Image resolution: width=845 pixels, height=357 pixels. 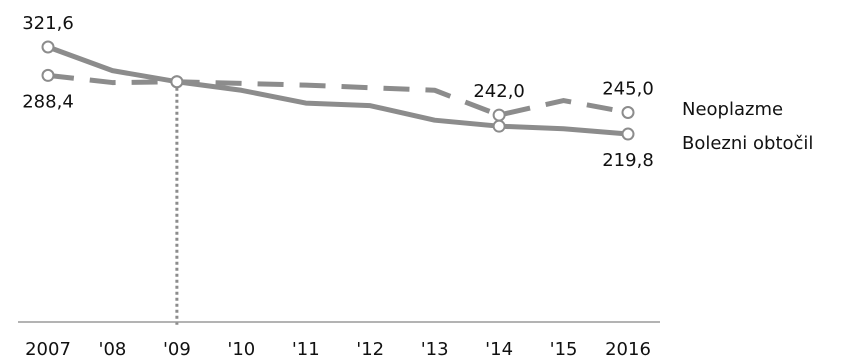 What do you see at coordinates (241, 348) in the screenshot?
I see `x-tick-label: '10` at bounding box center [241, 348].